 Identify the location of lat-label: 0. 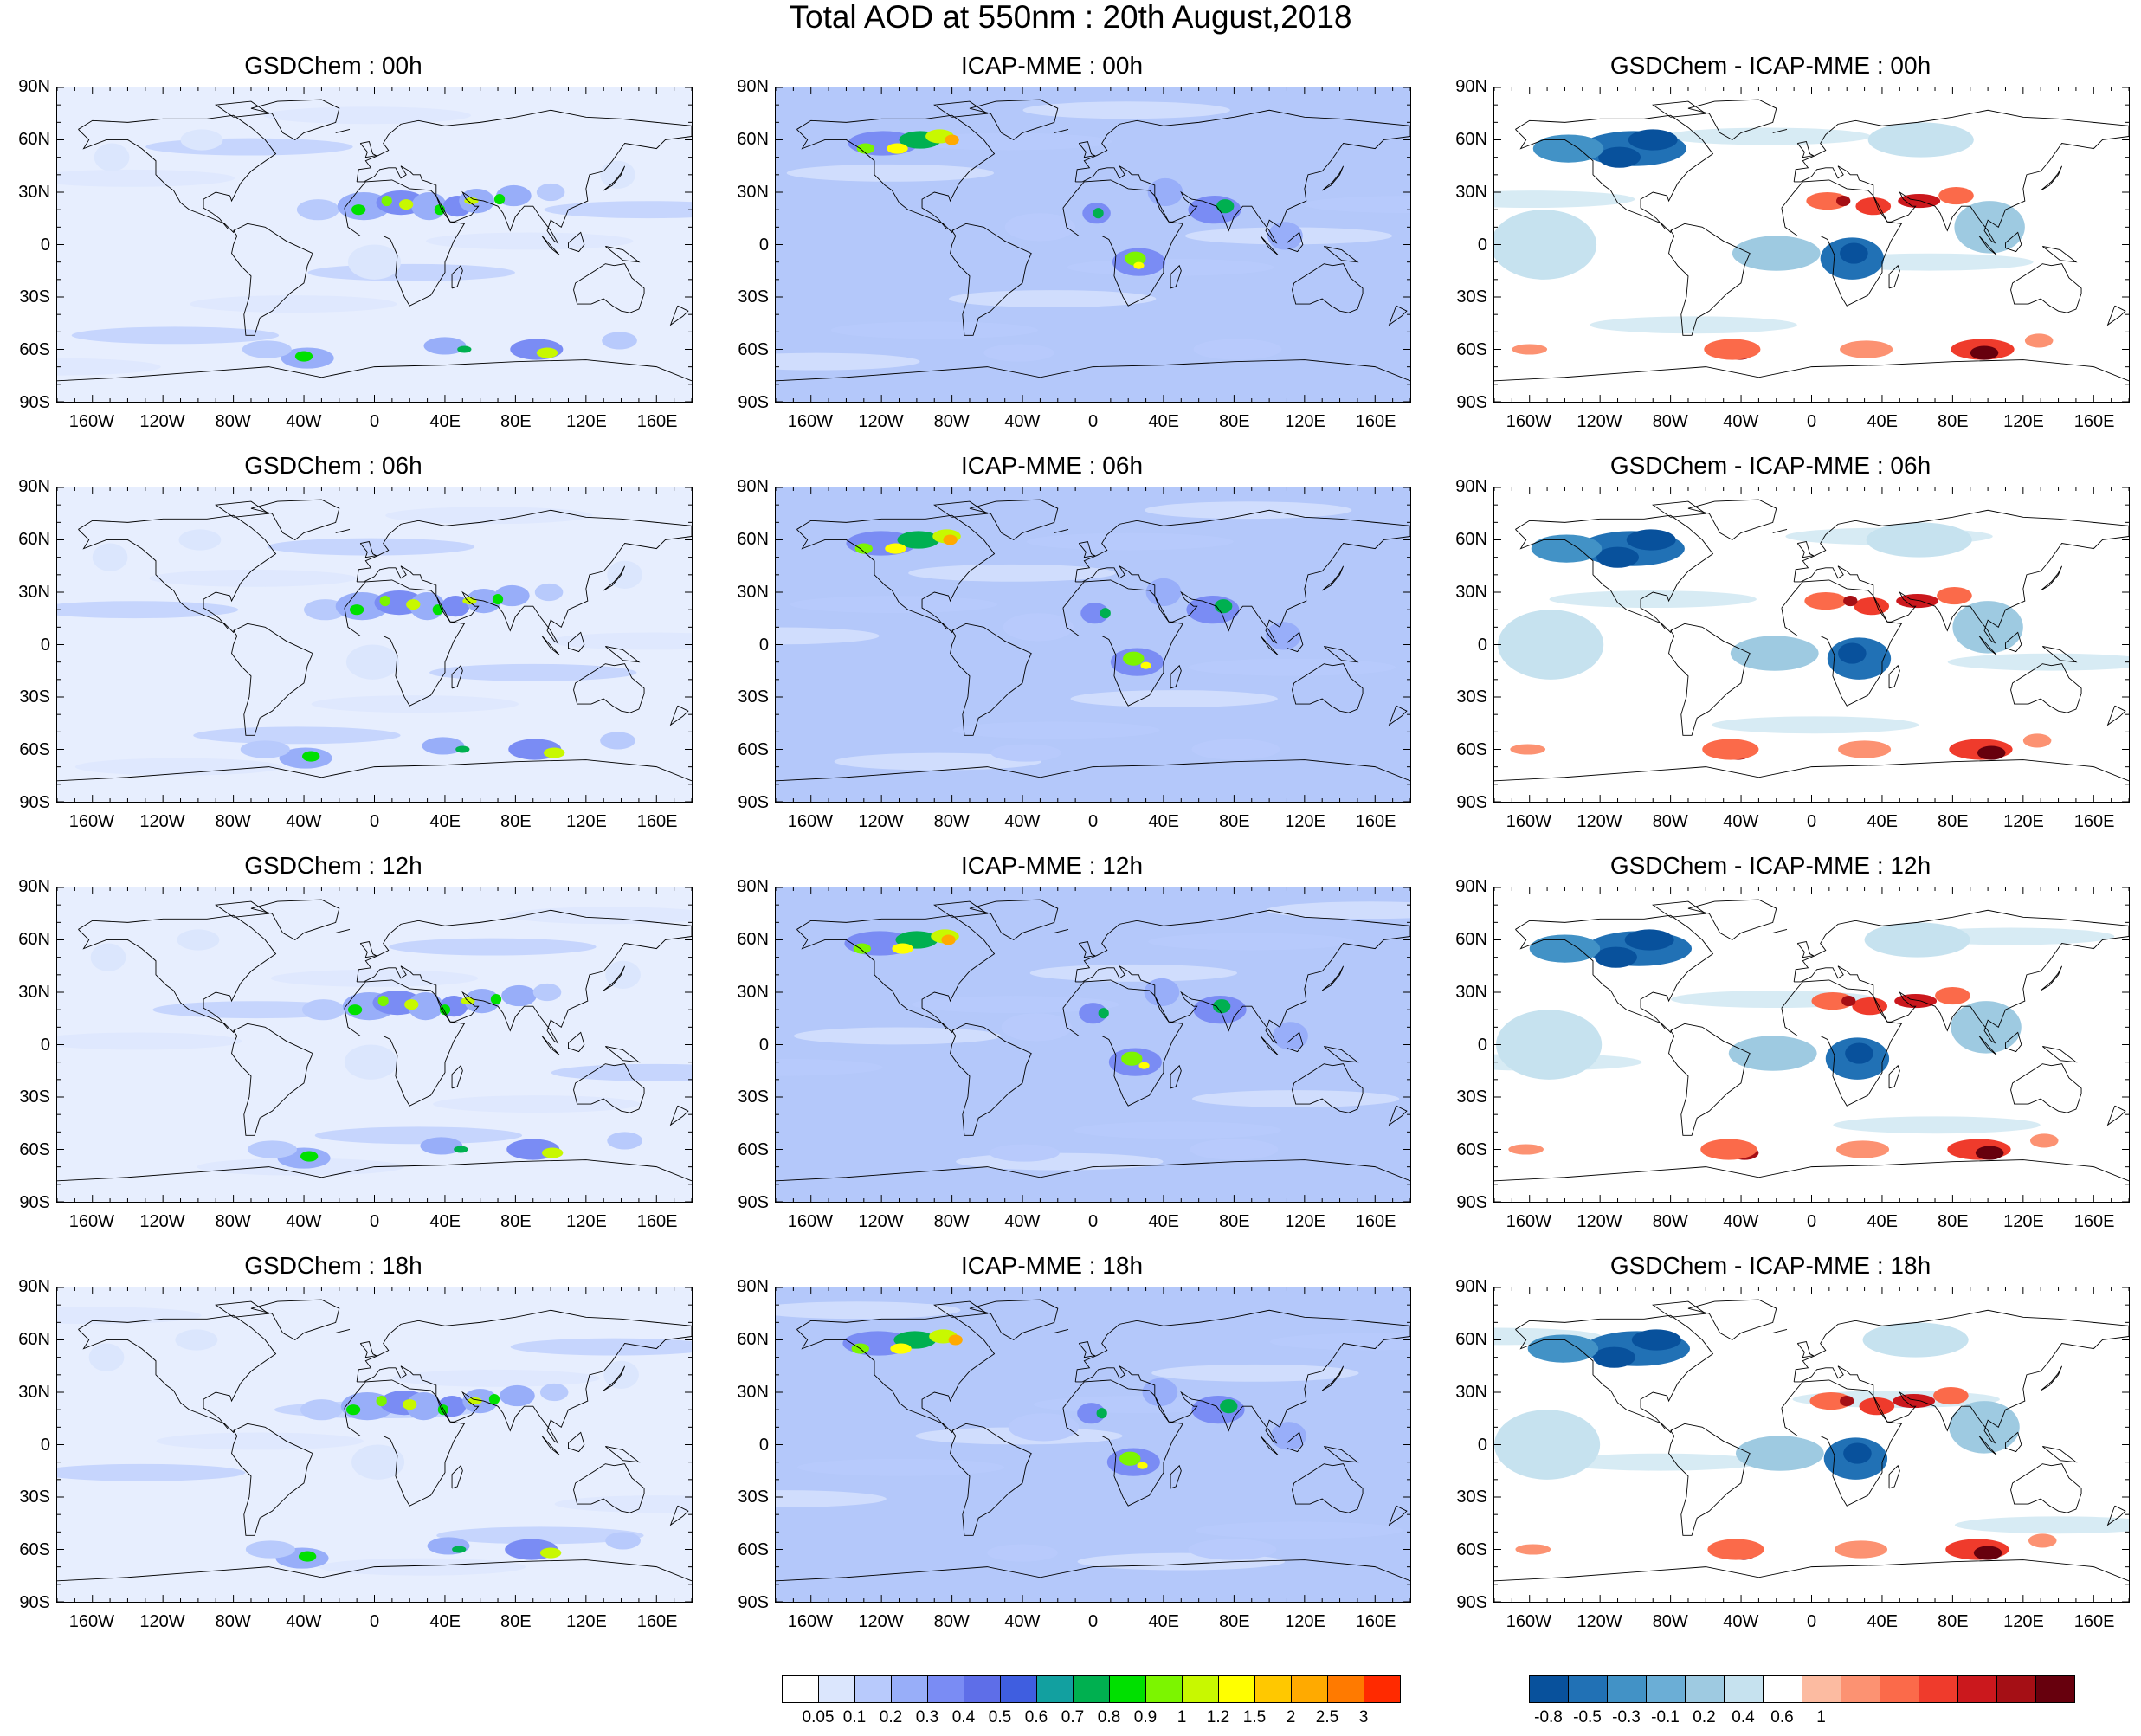
(45, 645).